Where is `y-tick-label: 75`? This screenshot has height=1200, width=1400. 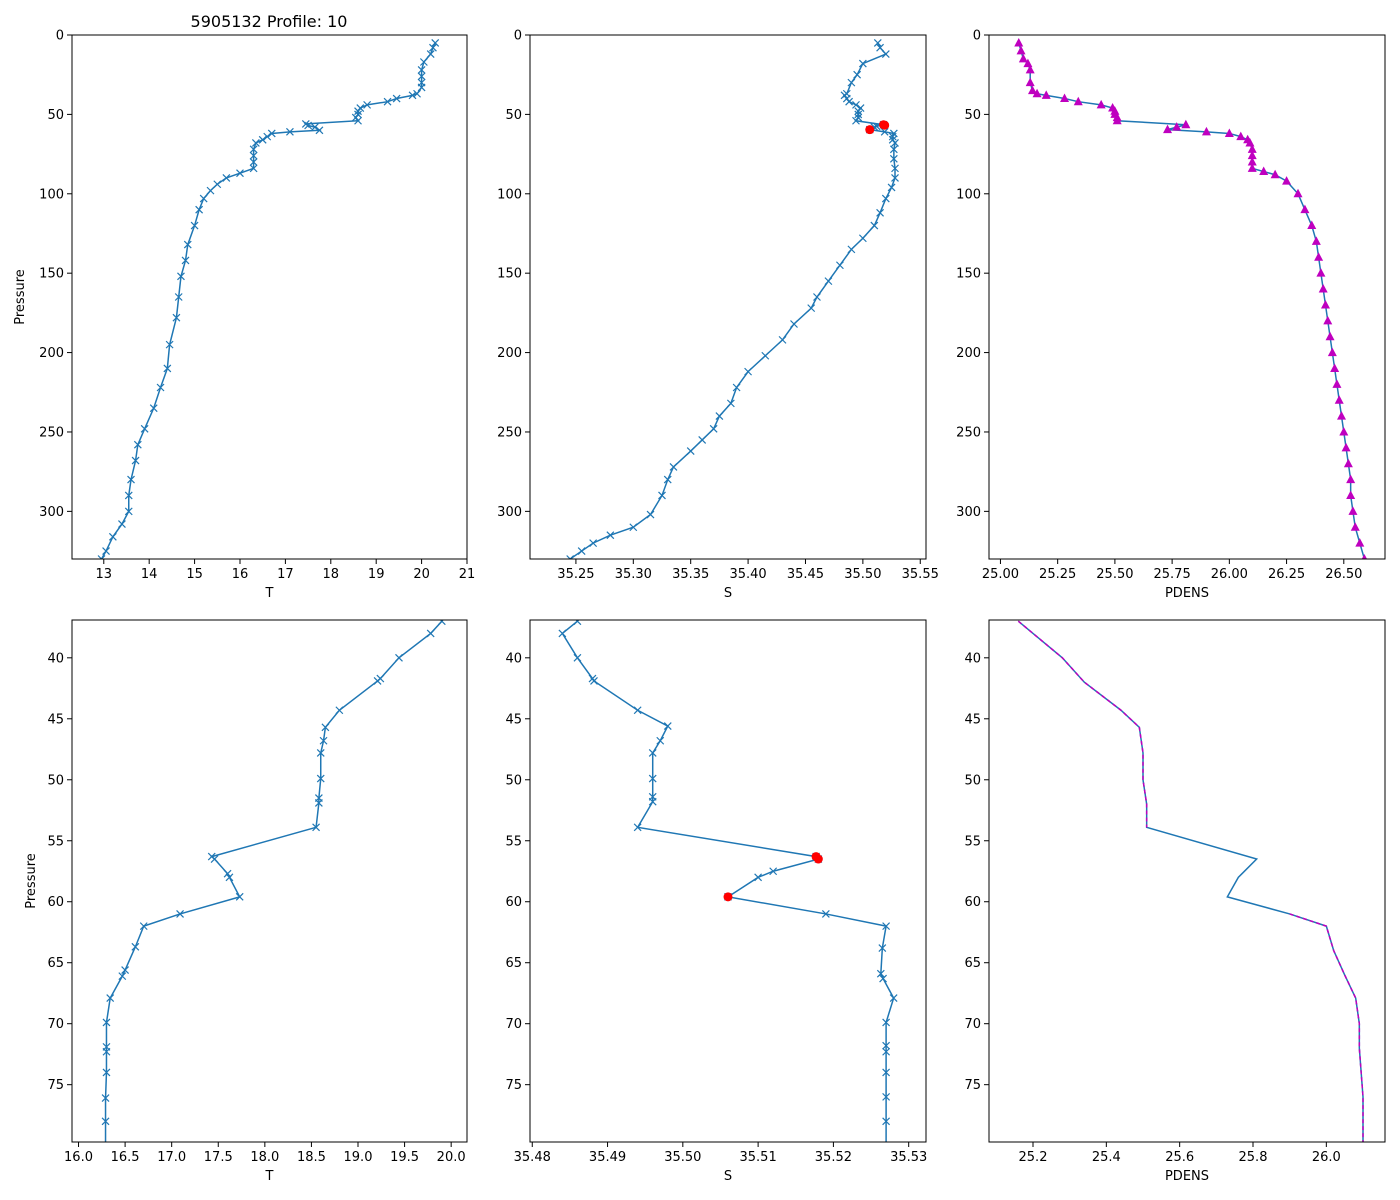
y-tick-label: 75 is located at coordinates (972, 1085).